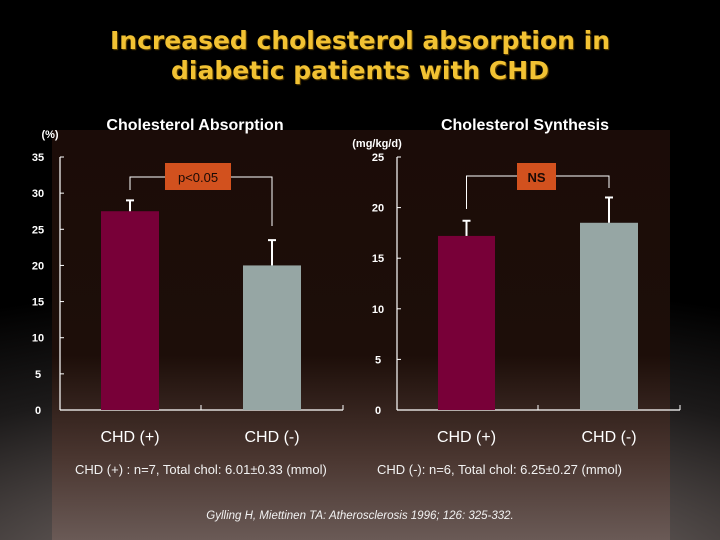 The image size is (720, 540). What do you see at coordinates (377, 144) in the screenshot?
I see `y-axis-unit-label: (mg/kg/d)` at bounding box center [377, 144].